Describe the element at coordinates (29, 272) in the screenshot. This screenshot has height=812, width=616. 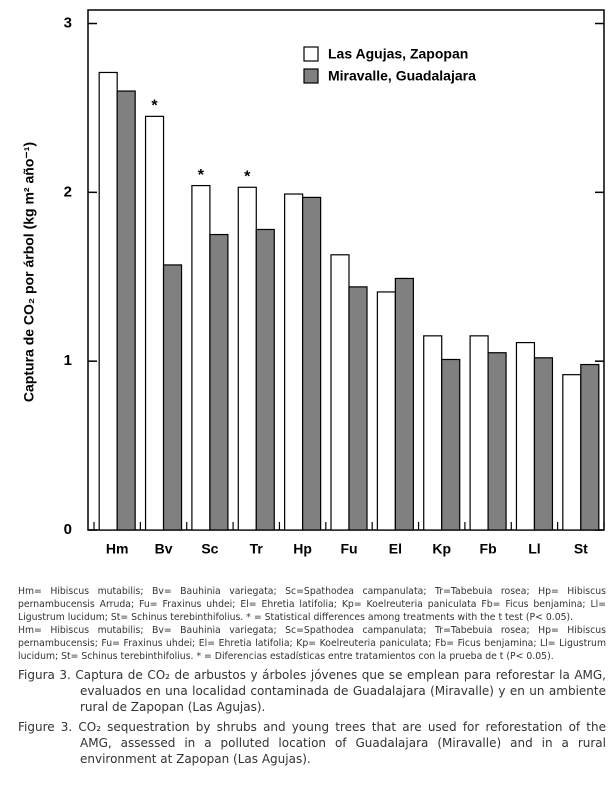
I see `y-axis-label: Captura de CO₂ por árbol (kg m² año⁻¹)` at that location.